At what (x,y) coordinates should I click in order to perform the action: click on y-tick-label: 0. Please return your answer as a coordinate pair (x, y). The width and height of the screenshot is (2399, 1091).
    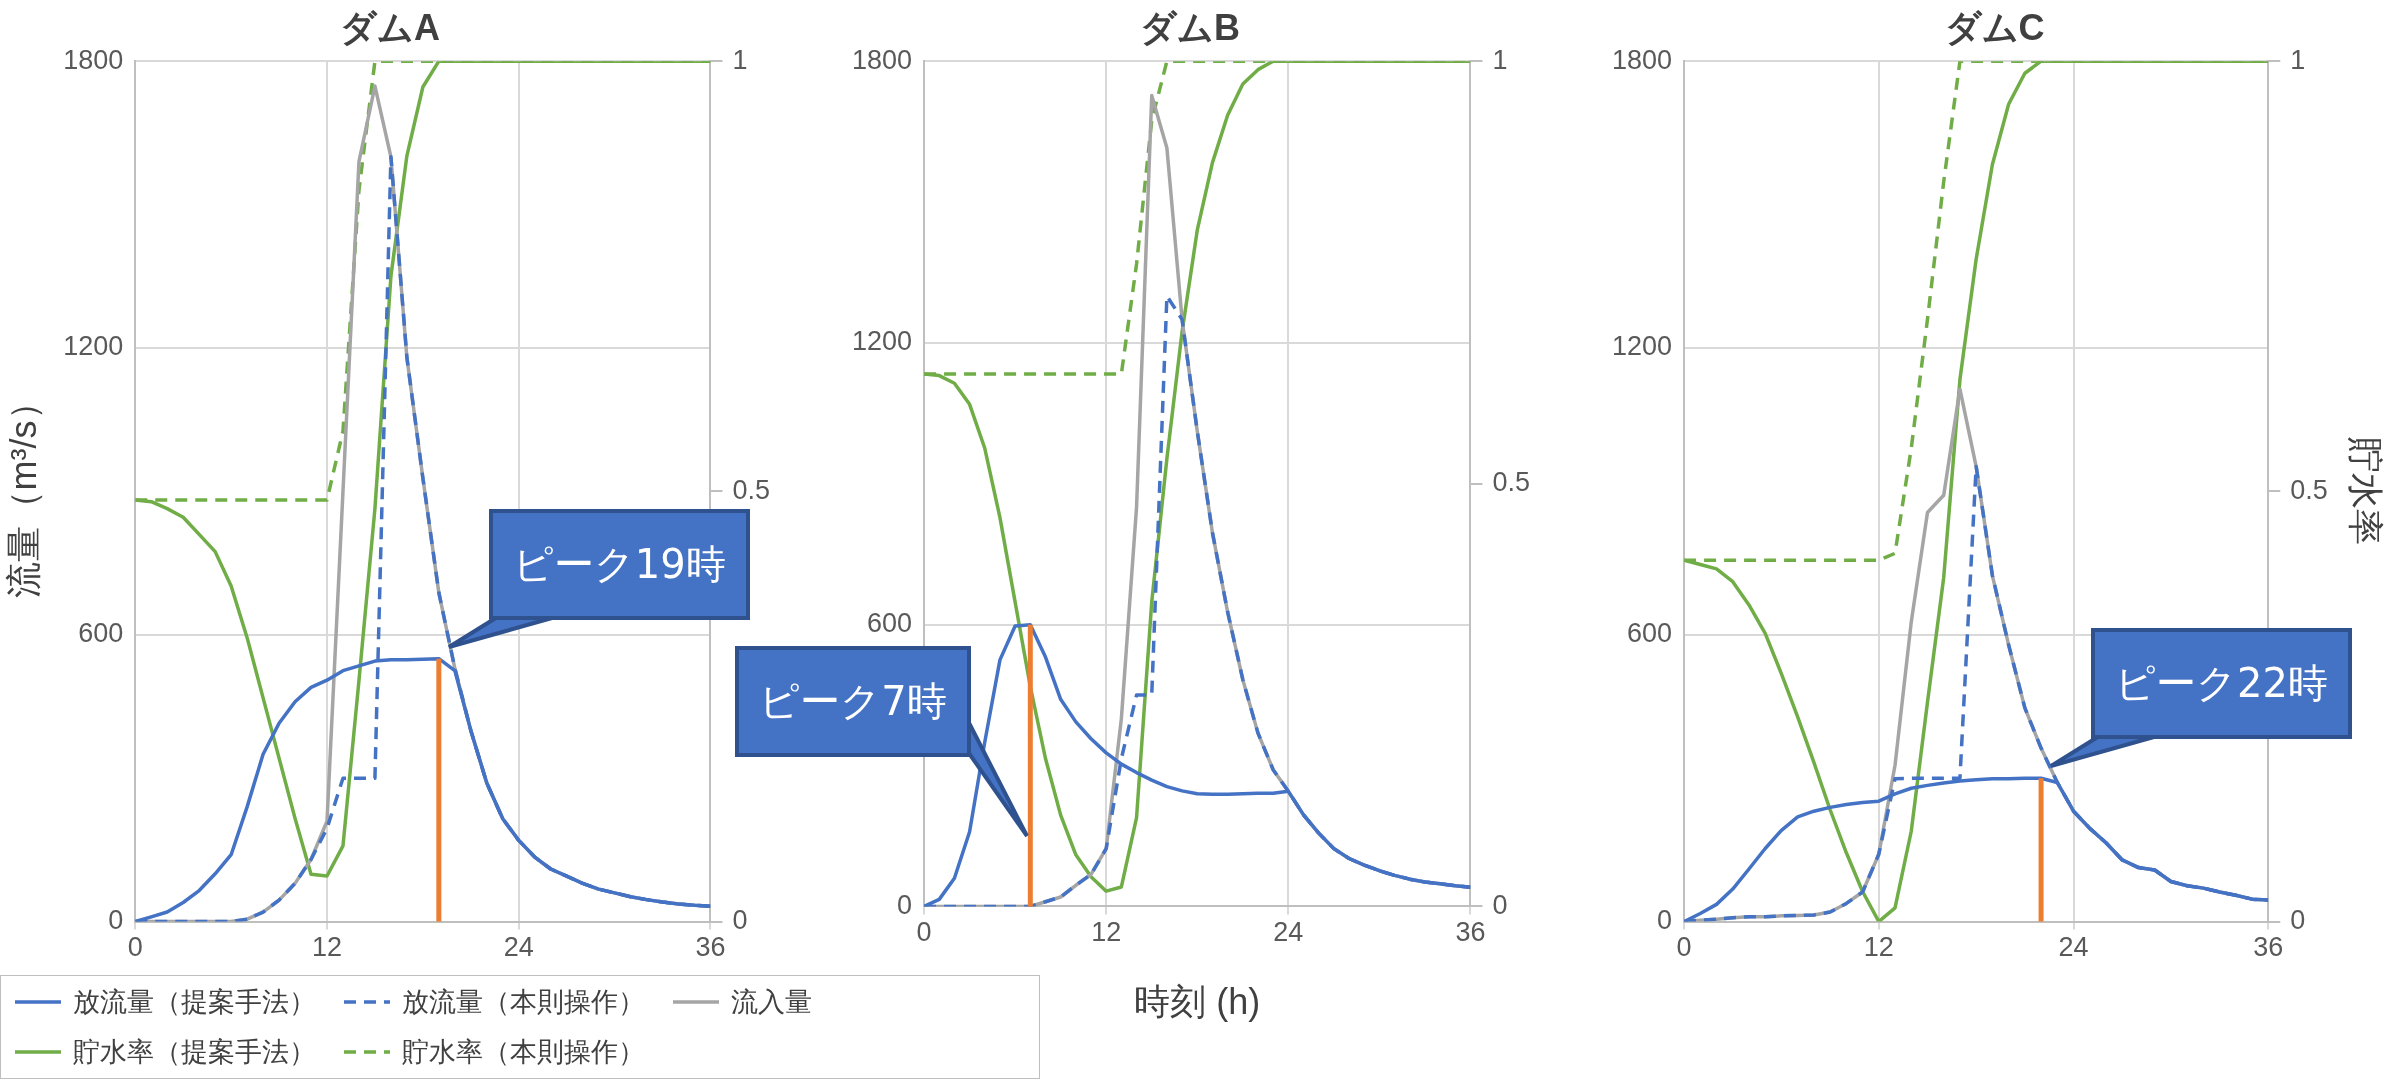
    Looking at the image, I should click on (905, 904).